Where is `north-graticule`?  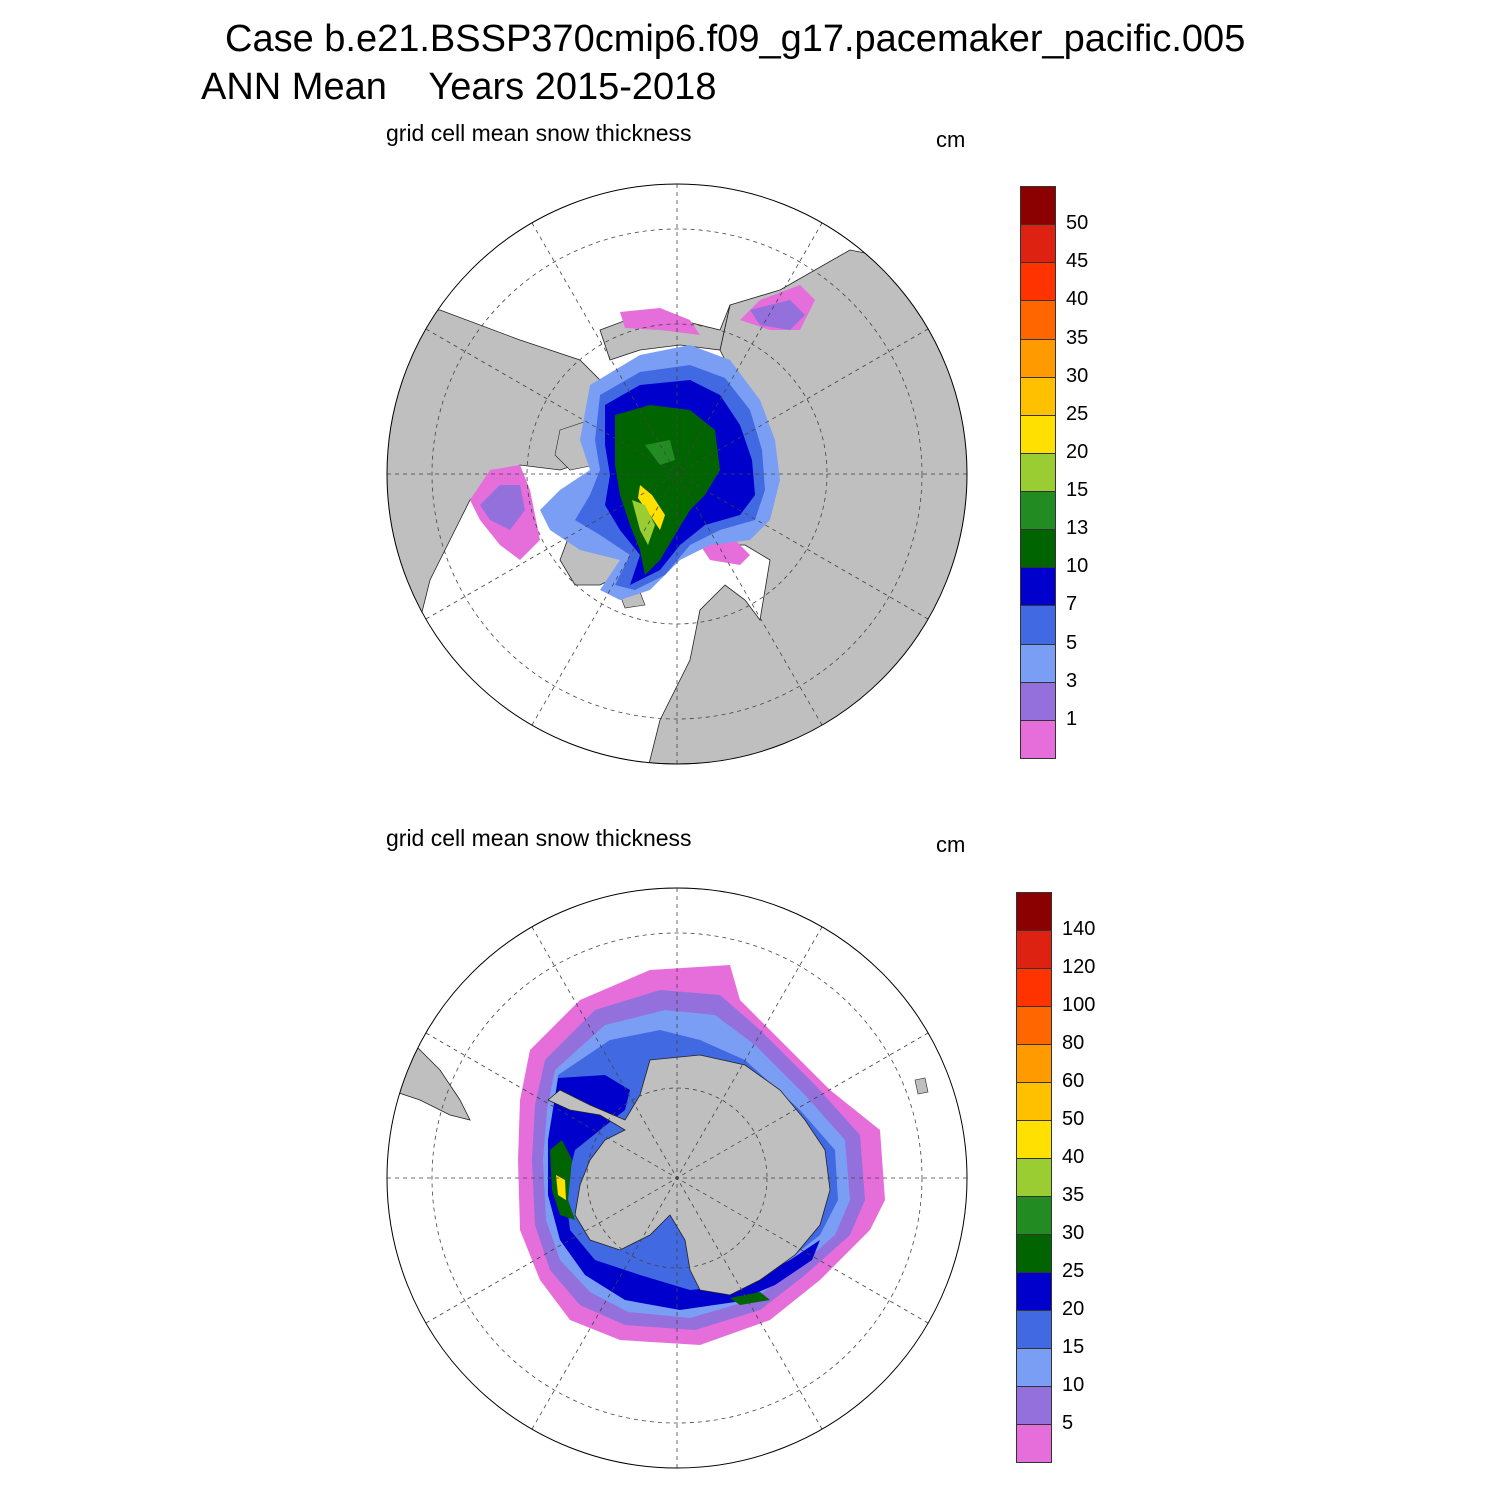 north-graticule is located at coordinates (677, 474).